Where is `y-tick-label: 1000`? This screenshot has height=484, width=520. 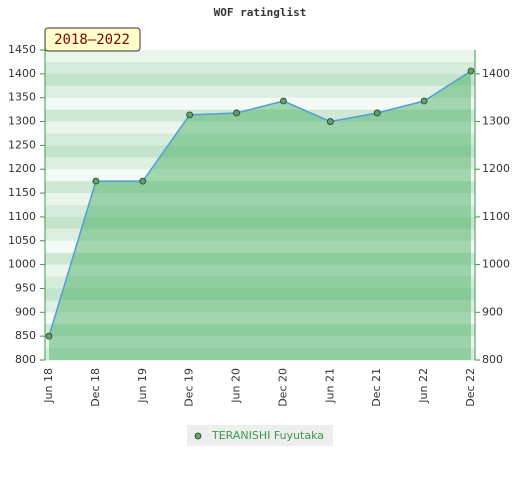
y-tick-label: 1000 is located at coordinates (22, 264).